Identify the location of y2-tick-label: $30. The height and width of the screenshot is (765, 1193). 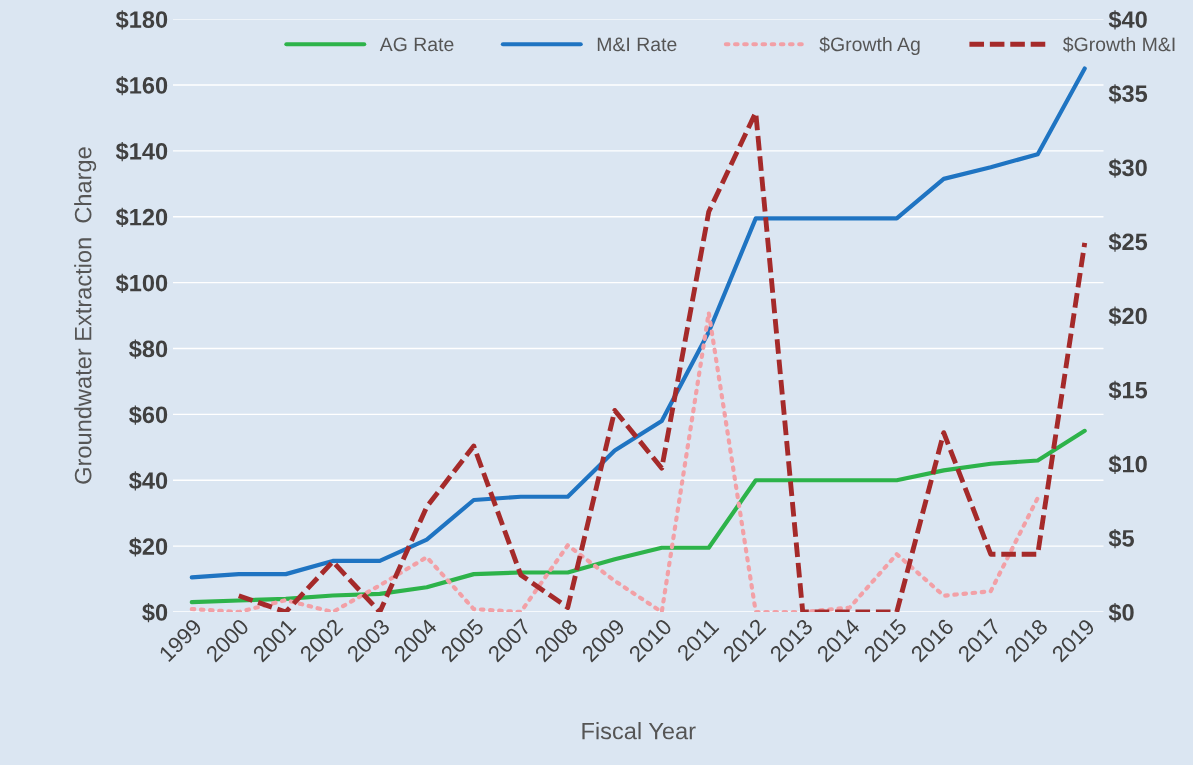
(1127, 168).